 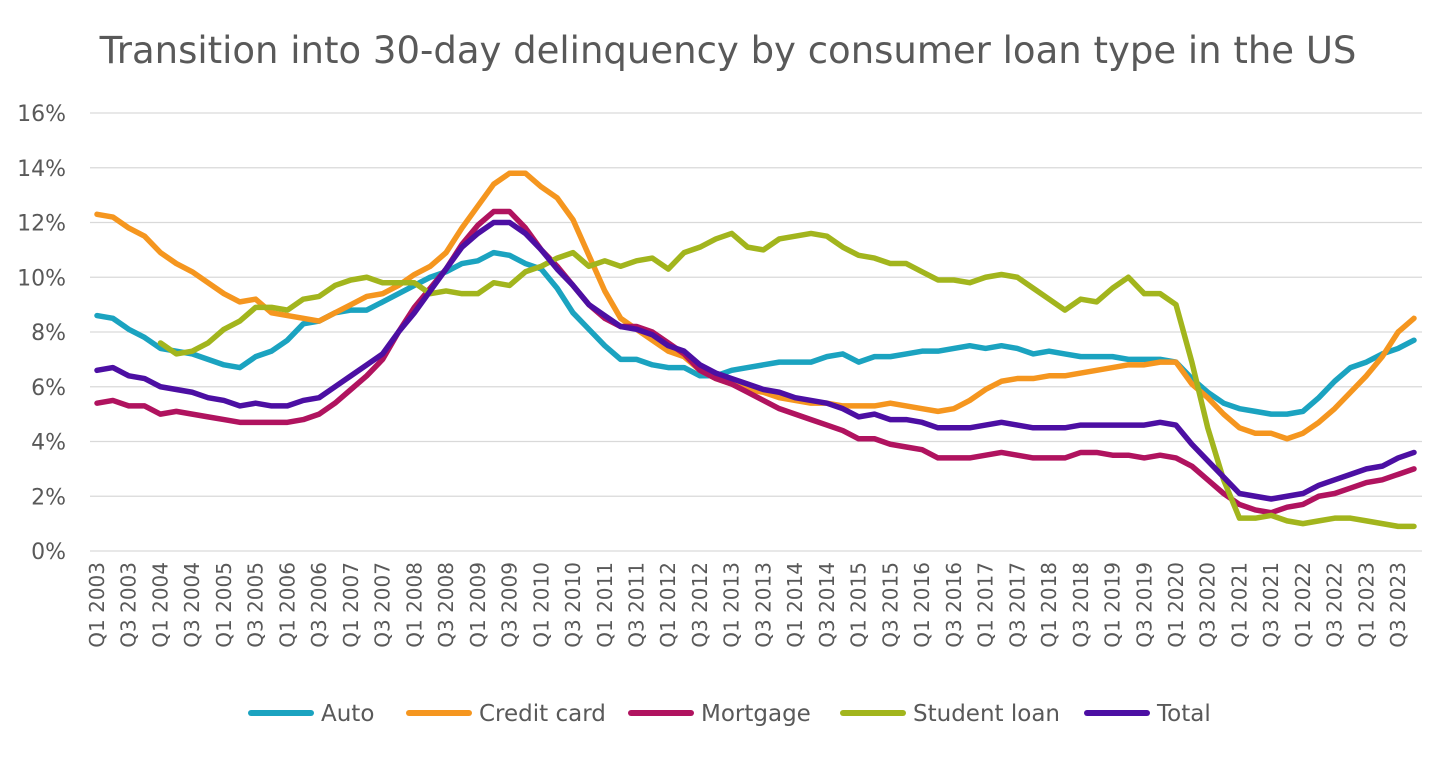 I want to click on y-axis-tick-labels: 0% 2% 4% 6% 8% 10% 12% 14% 16%, so click(x=41, y=333).